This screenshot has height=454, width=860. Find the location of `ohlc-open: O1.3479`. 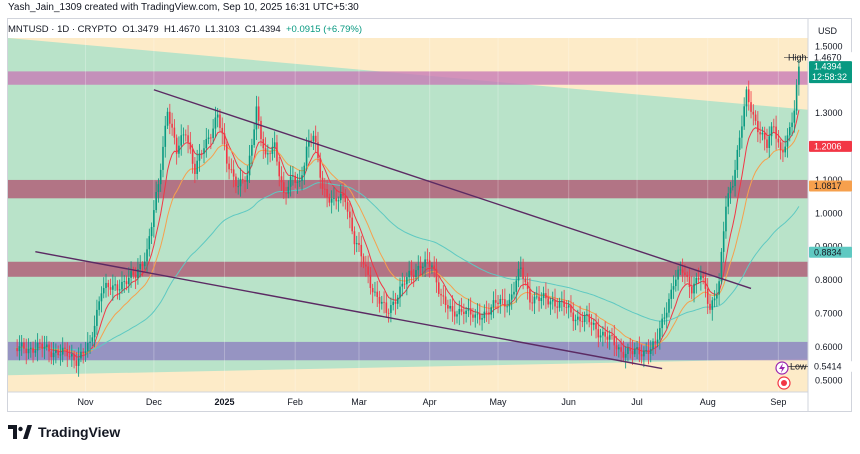

ohlc-open: O1.3479 is located at coordinates (140, 29).